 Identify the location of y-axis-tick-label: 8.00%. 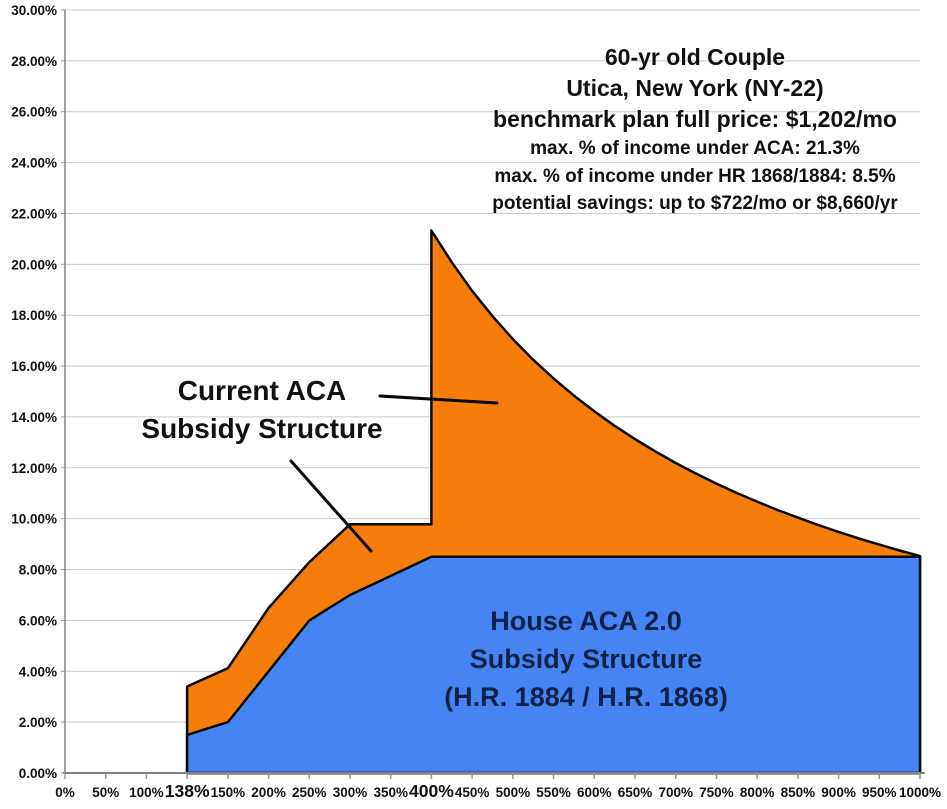
(38, 570).